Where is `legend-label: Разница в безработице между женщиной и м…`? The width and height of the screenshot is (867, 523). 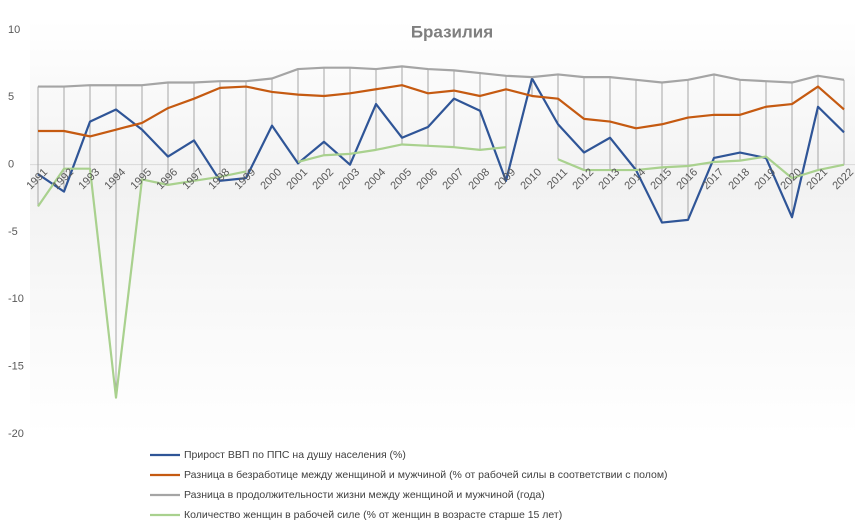 legend-label: Разница в безработице между женщиной и м… is located at coordinates (426, 475).